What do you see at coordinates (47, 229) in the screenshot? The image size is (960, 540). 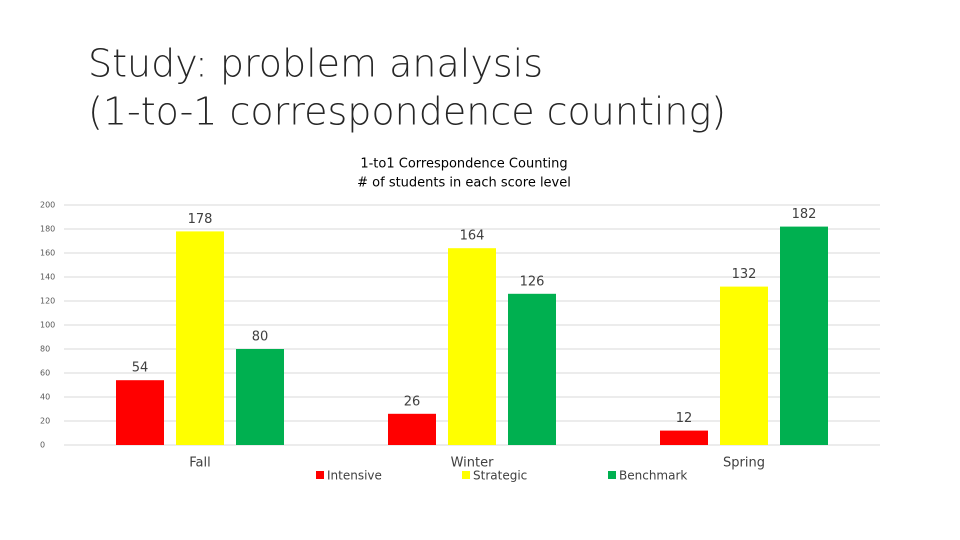 I see `y-tick-label: 180` at bounding box center [47, 229].